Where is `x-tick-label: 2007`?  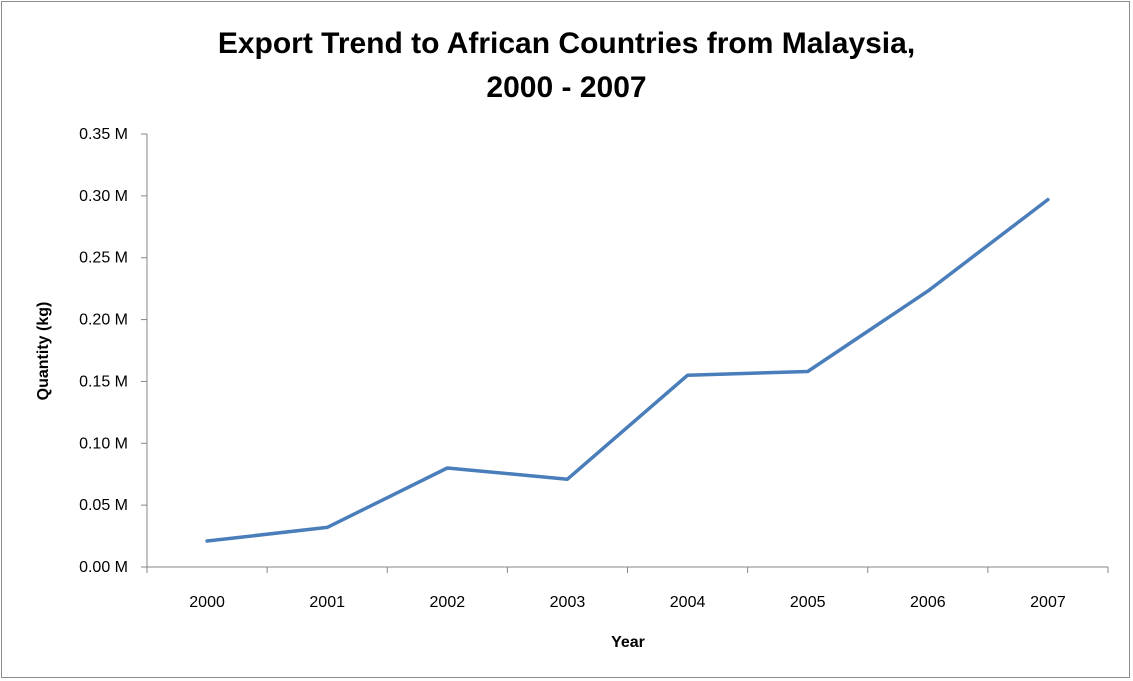
x-tick-label: 2007 is located at coordinates (1048, 602).